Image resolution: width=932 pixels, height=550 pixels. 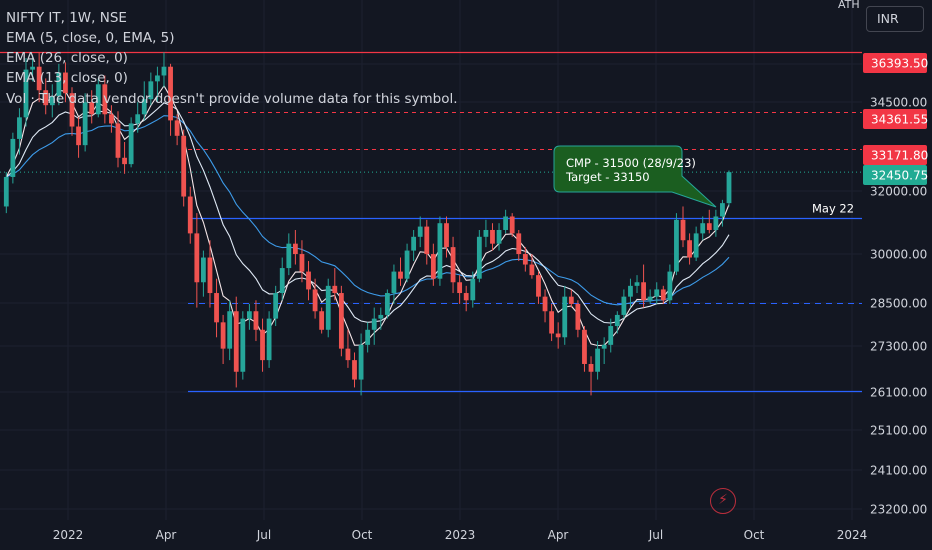 What do you see at coordinates (754, 535) in the screenshot?
I see `time-tick-label: Oct` at bounding box center [754, 535].